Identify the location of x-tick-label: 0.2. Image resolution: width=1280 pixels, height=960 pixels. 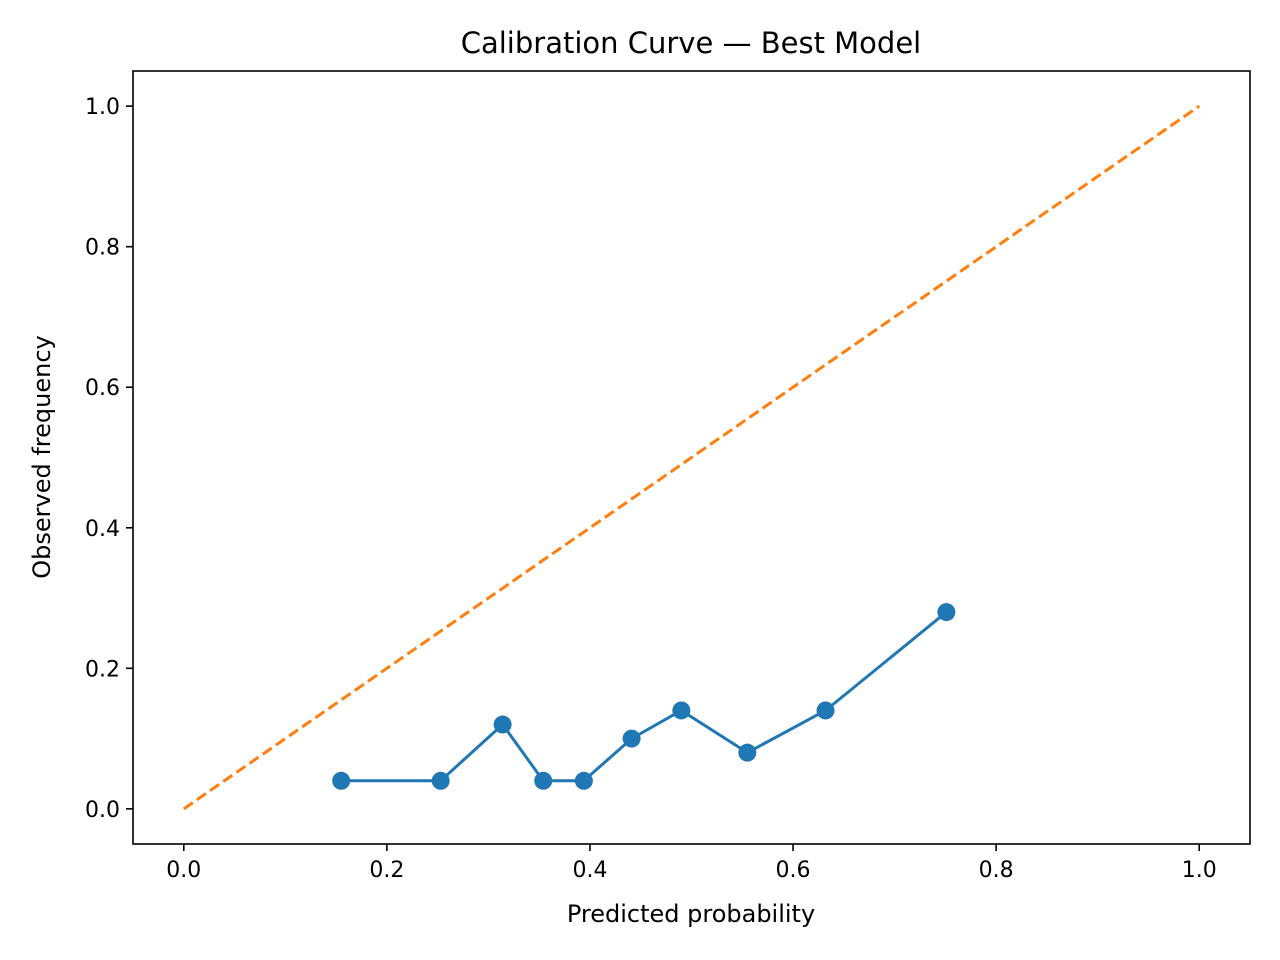
(386, 870).